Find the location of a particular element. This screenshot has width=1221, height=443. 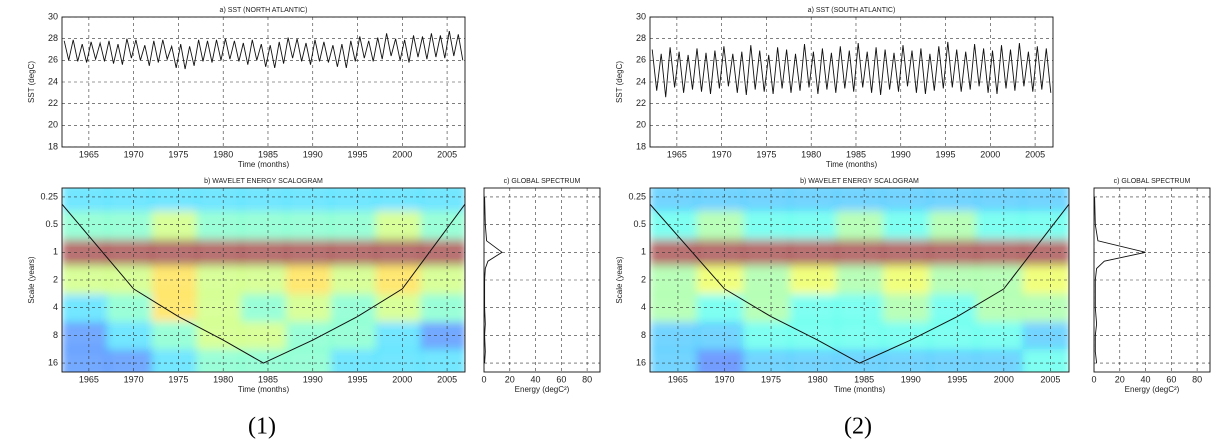

x-tick-label: 1990 is located at coordinates (313, 379).